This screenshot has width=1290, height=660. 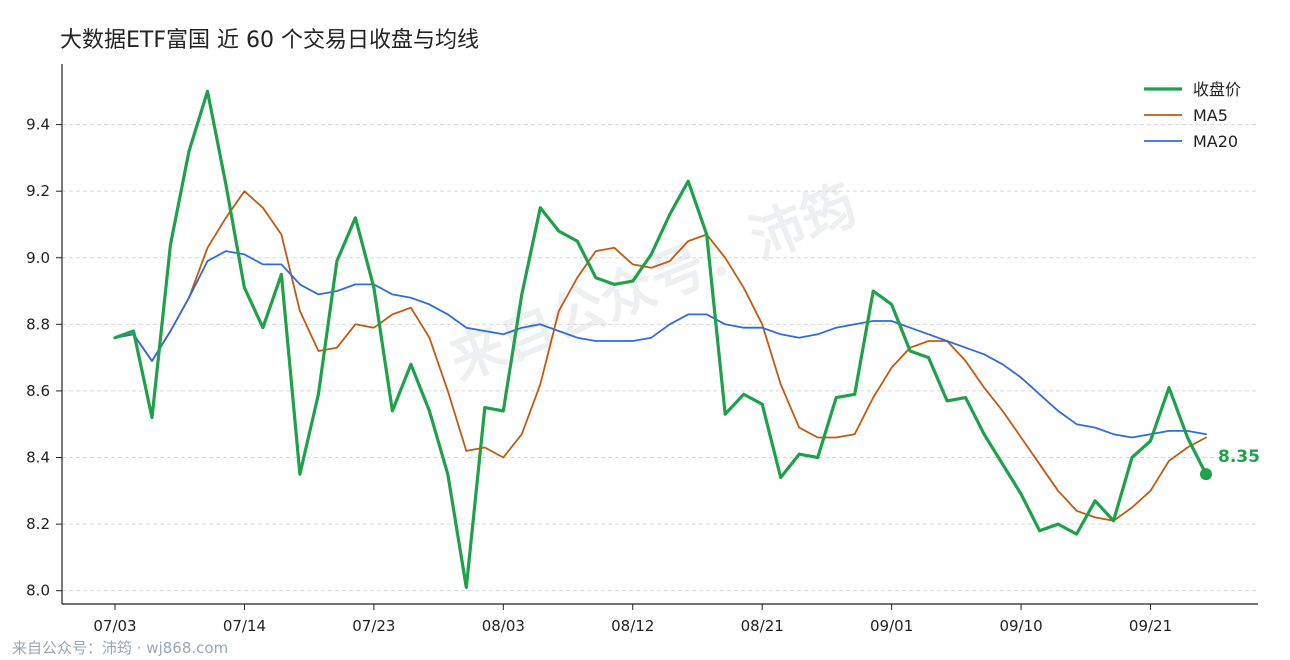 I want to click on y-tick-label: 9.0, so click(x=38, y=258).